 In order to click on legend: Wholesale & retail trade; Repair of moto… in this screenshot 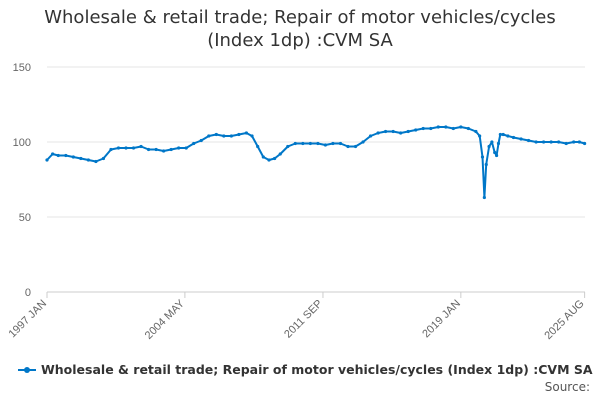, I will do `click(305, 369)`.